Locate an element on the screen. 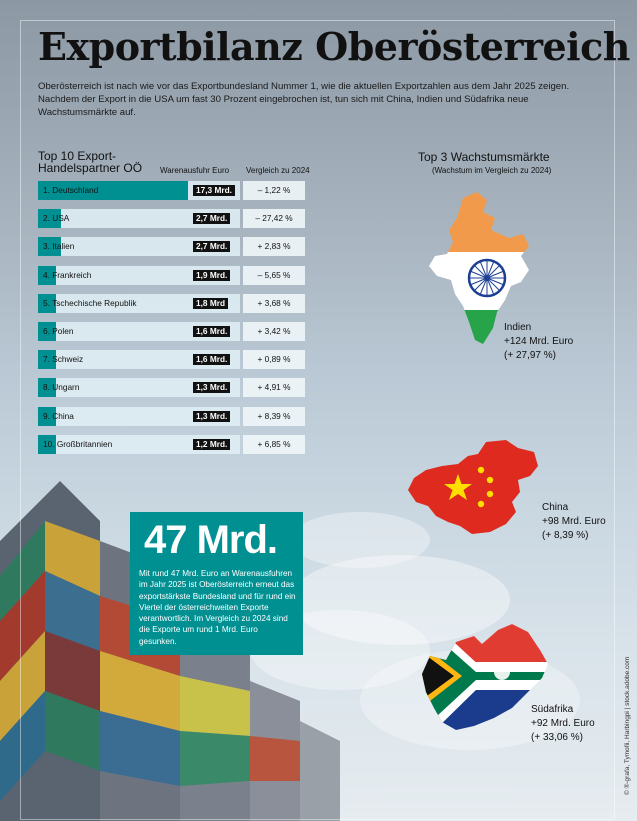 This screenshot has height=821, width=637. highlight-number: 47 Mrd. is located at coordinates (211, 540).